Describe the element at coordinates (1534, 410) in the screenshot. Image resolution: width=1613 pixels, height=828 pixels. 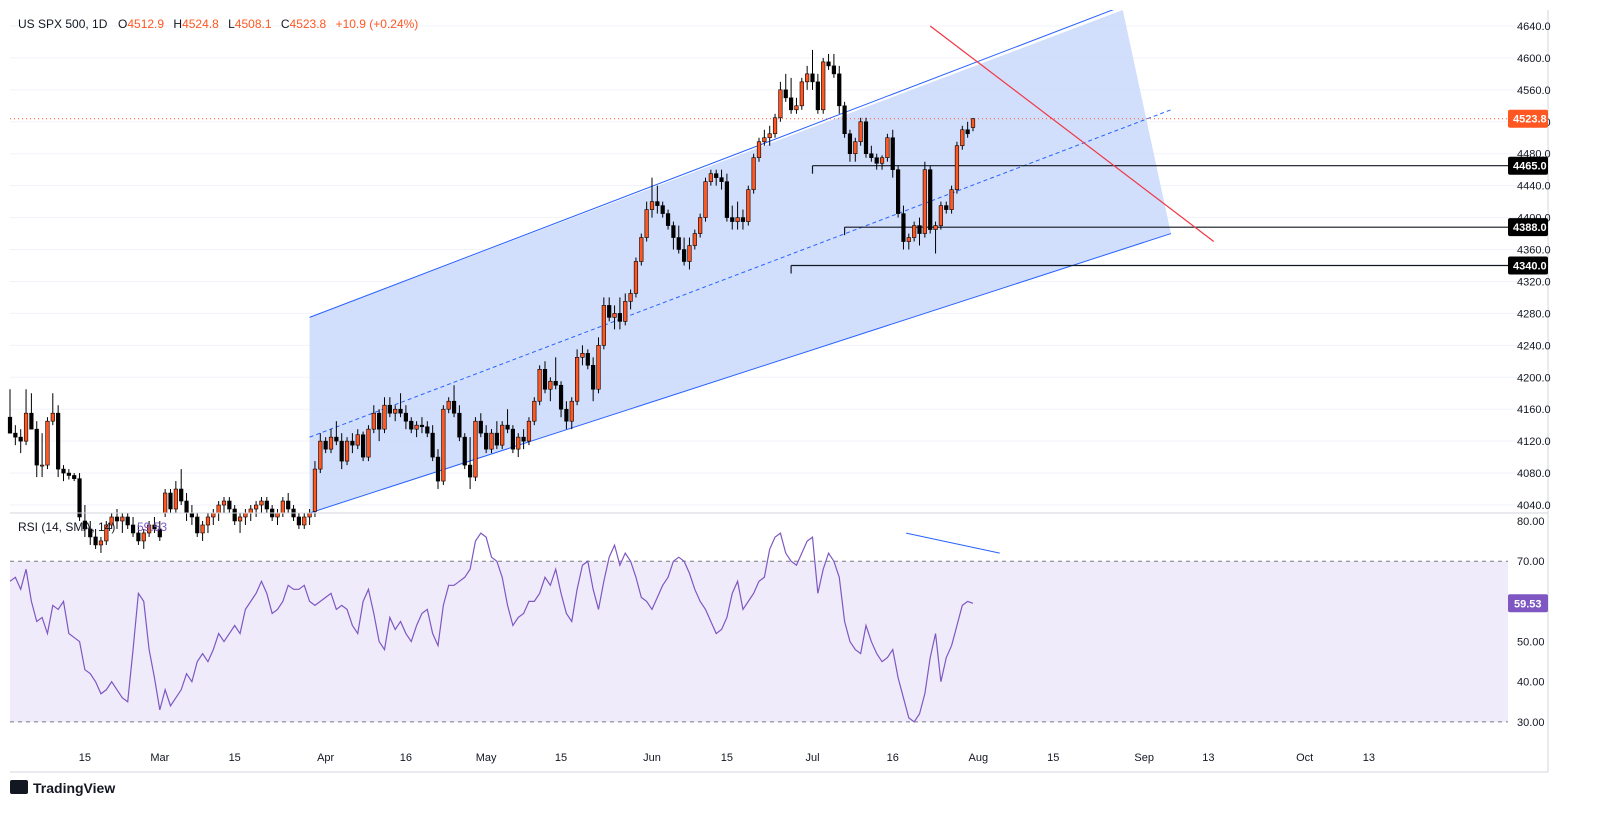
I see `price-tick-label: 4160.0` at that location.